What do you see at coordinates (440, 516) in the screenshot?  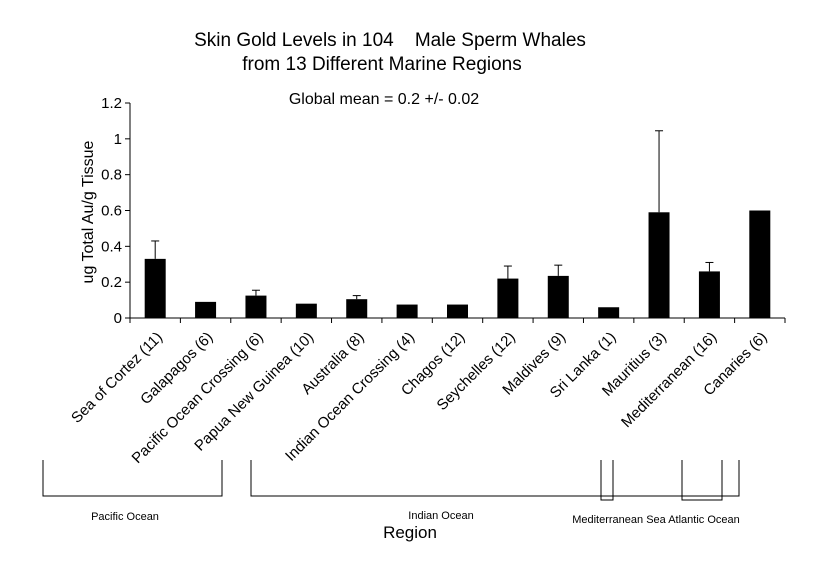 I see `group-label: Indian Ocean` at bounding box center [440, 516].